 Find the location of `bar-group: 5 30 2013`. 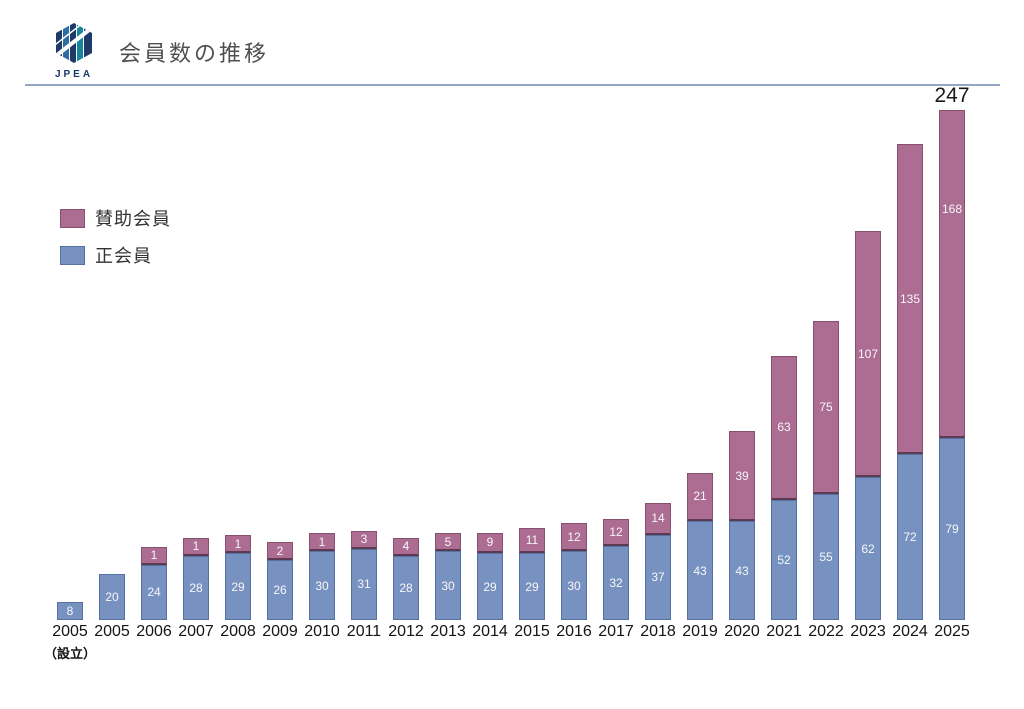

bar-group: 5 30 2013 is located at coordinates (448, 586).